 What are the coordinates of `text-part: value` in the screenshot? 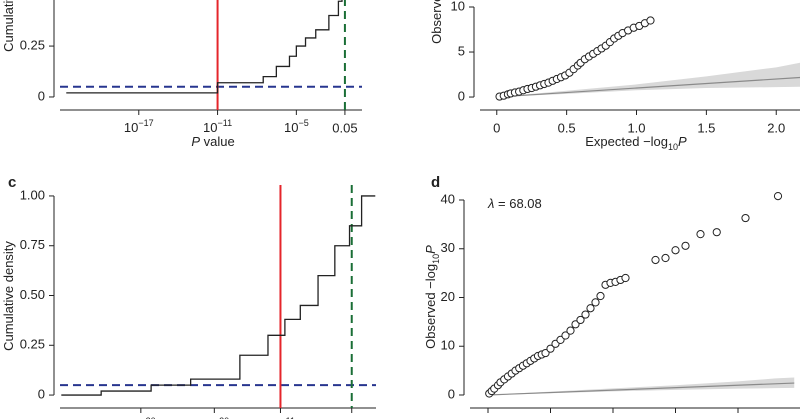 It's located at (217, 141).